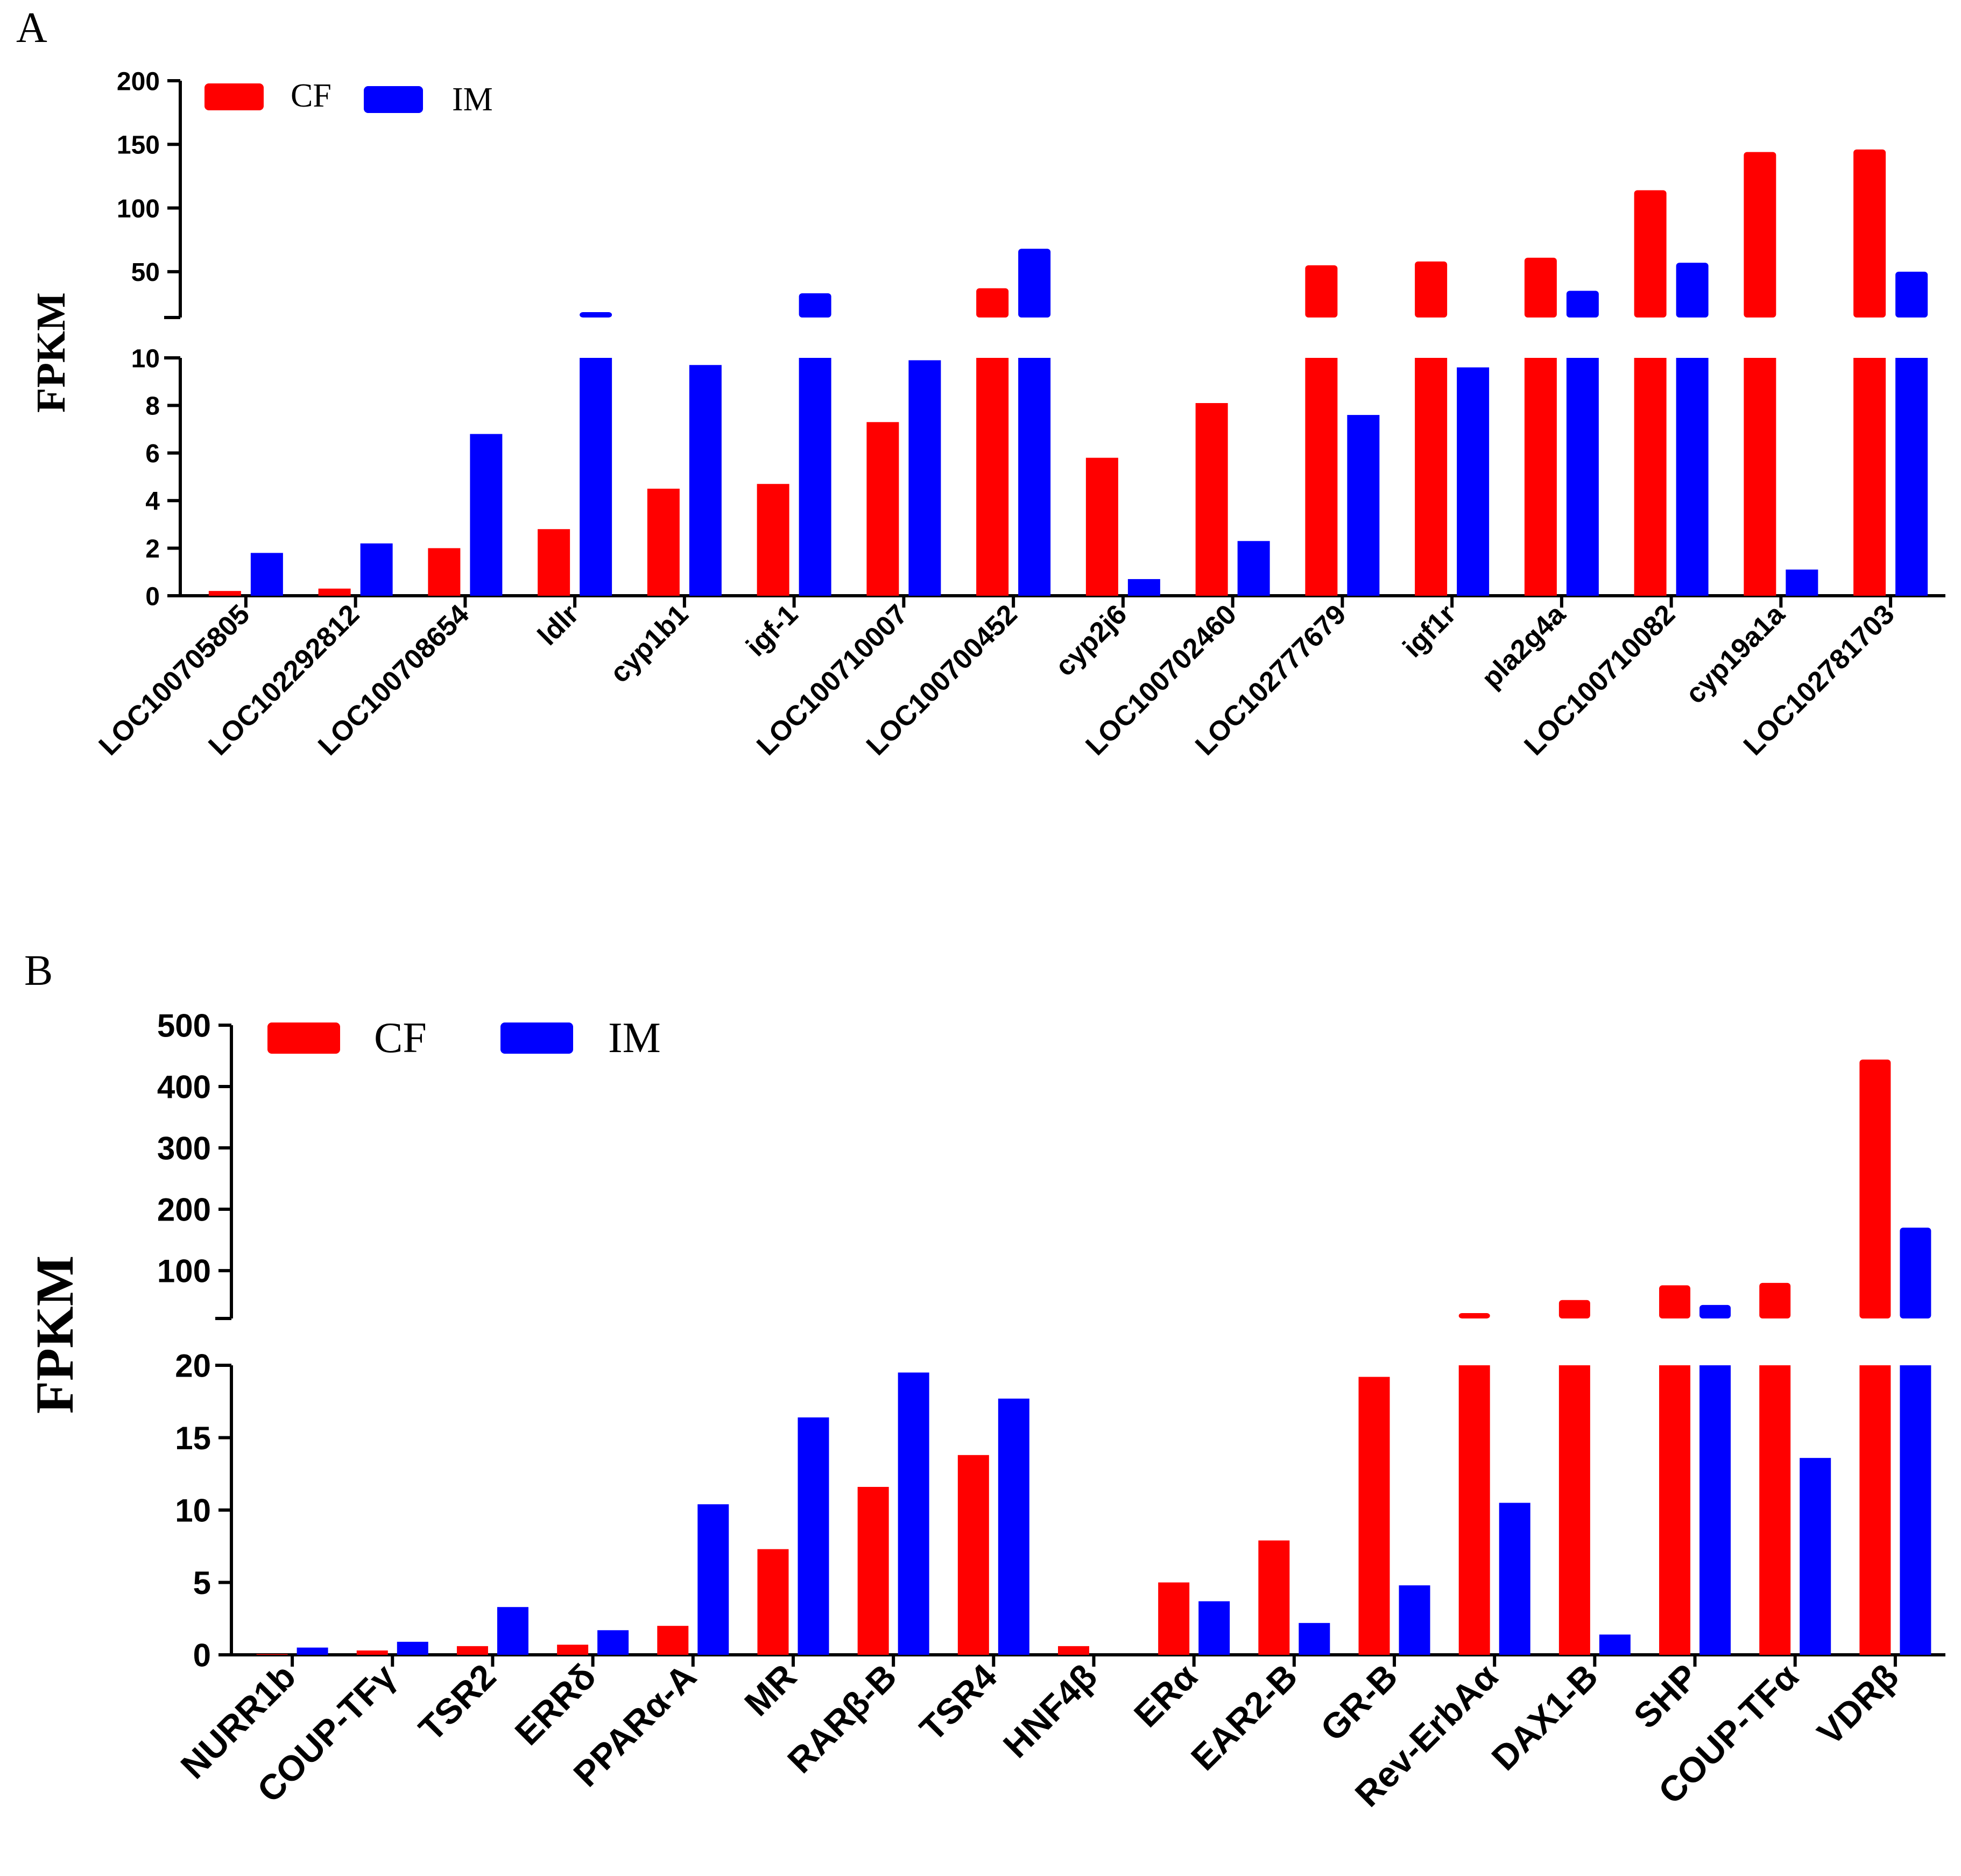 The image size is (1961, 1876). What do you see at coordinates (153, 406) in the screenshot?
I see `y-tick-label: 8` at bounding box center [153, 406].